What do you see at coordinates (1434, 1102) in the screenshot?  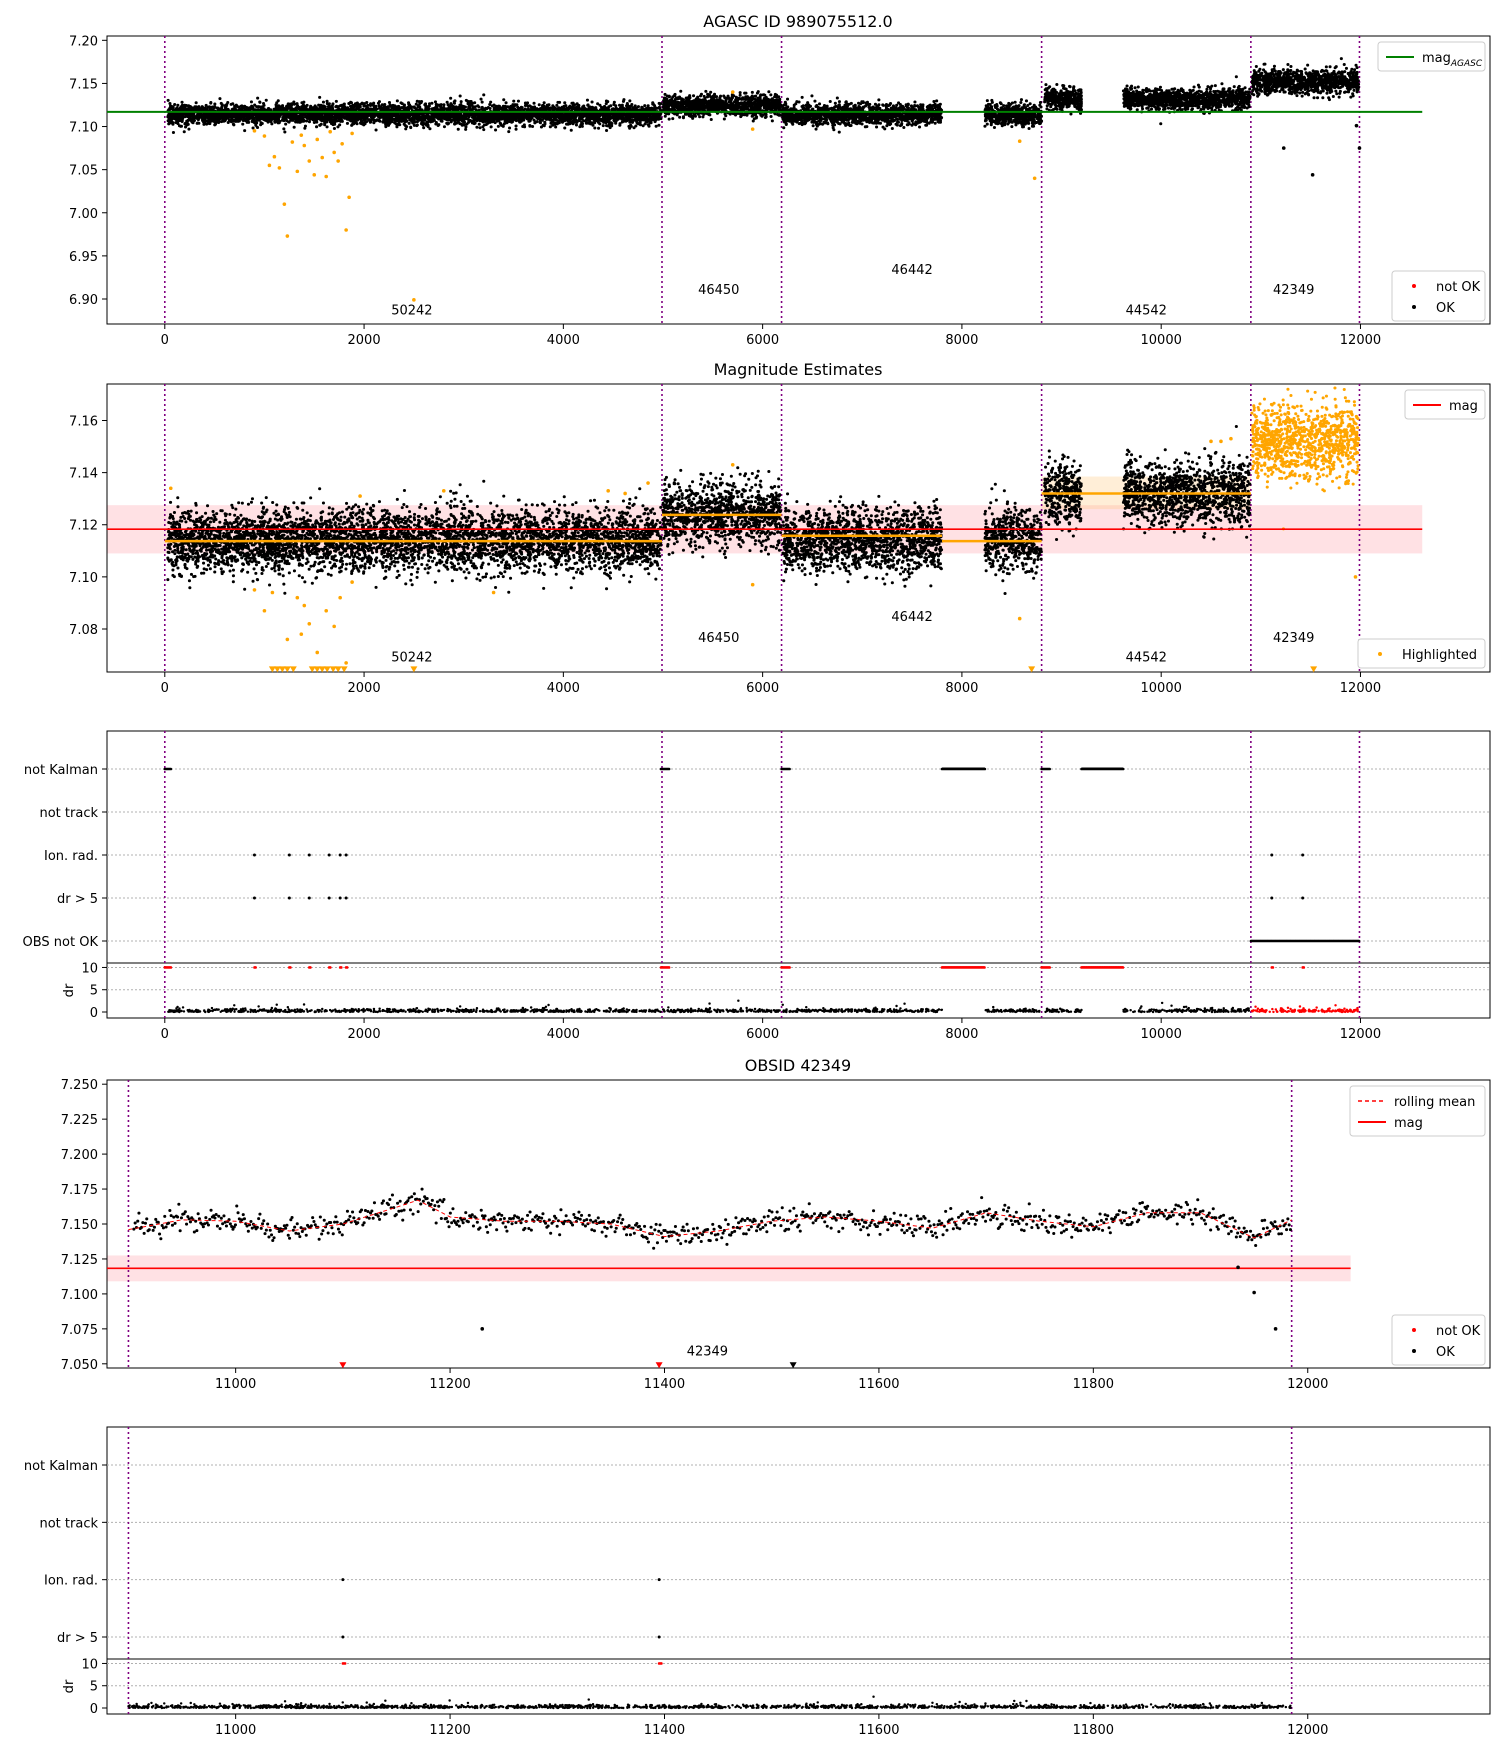 I see `p4-legend-label: rolling mean` at bounding box center [1434, 1102].